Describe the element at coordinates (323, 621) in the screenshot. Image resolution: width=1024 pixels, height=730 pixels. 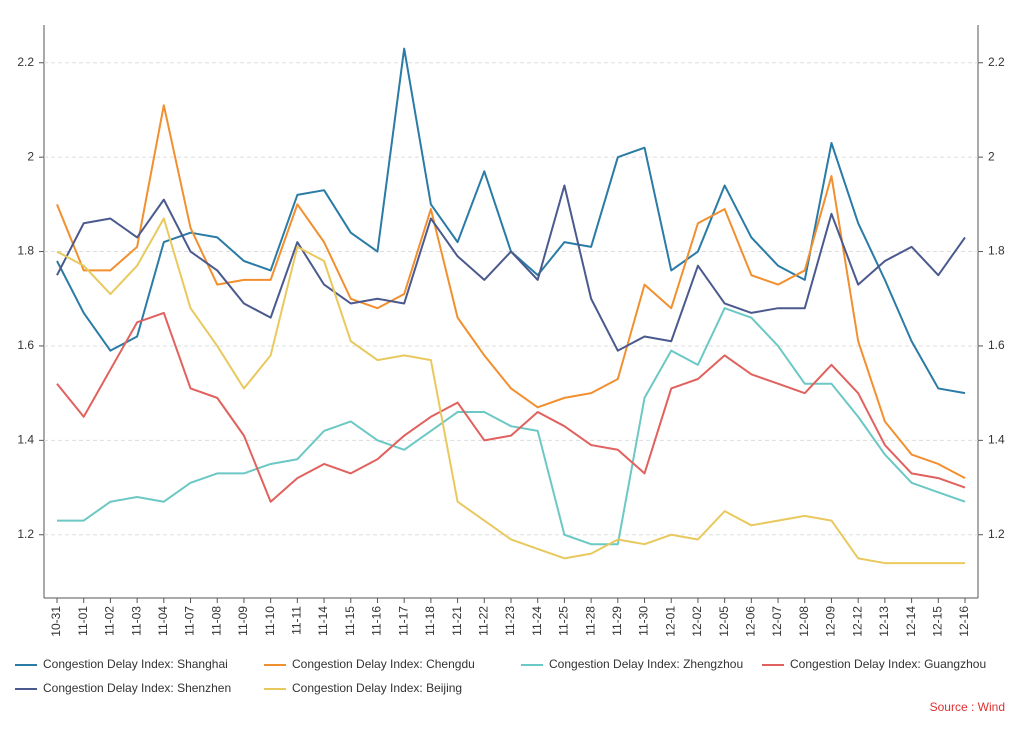
I see `x-tick-label: 11-14` at that location.